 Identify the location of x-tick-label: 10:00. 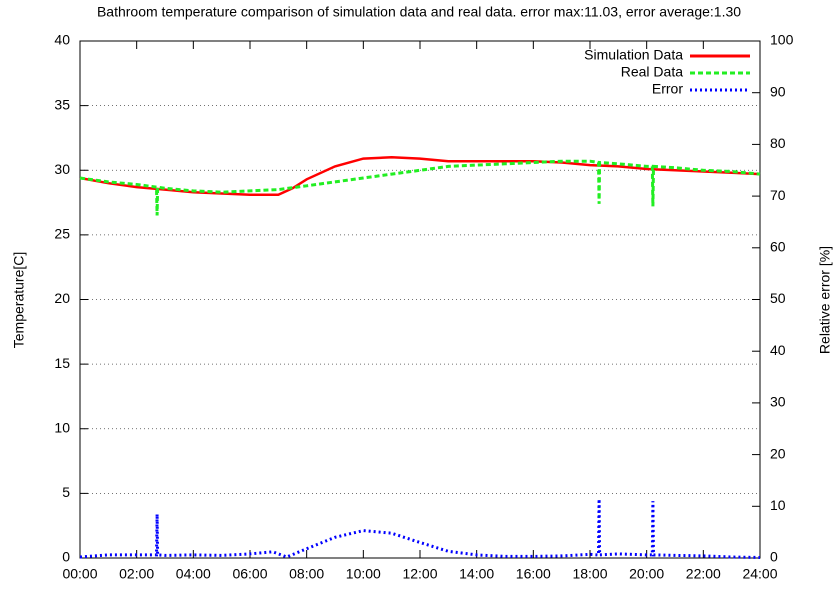
(363, 574).